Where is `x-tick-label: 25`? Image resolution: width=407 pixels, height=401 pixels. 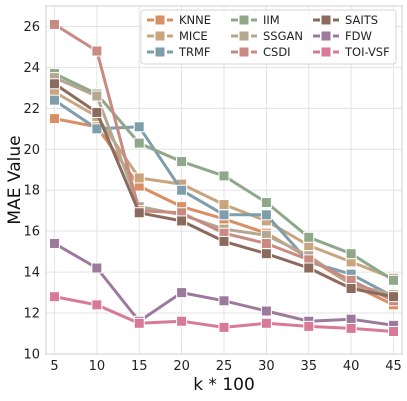 x-tick-label: 25 is located at coordinates (224, 366).